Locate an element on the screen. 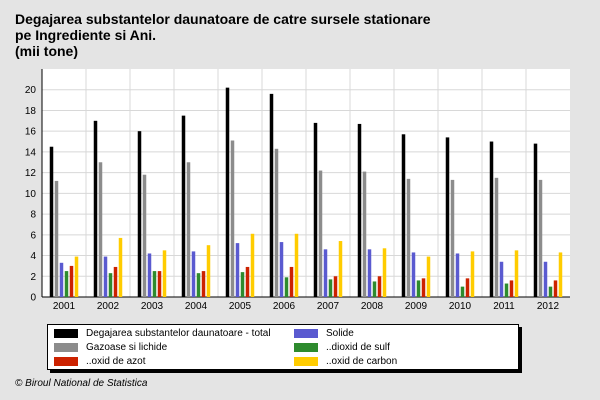 Image resolution: width=600 pixels, height=400 pixels. y-tick-label: 8 is located at coordinates (33, 215).